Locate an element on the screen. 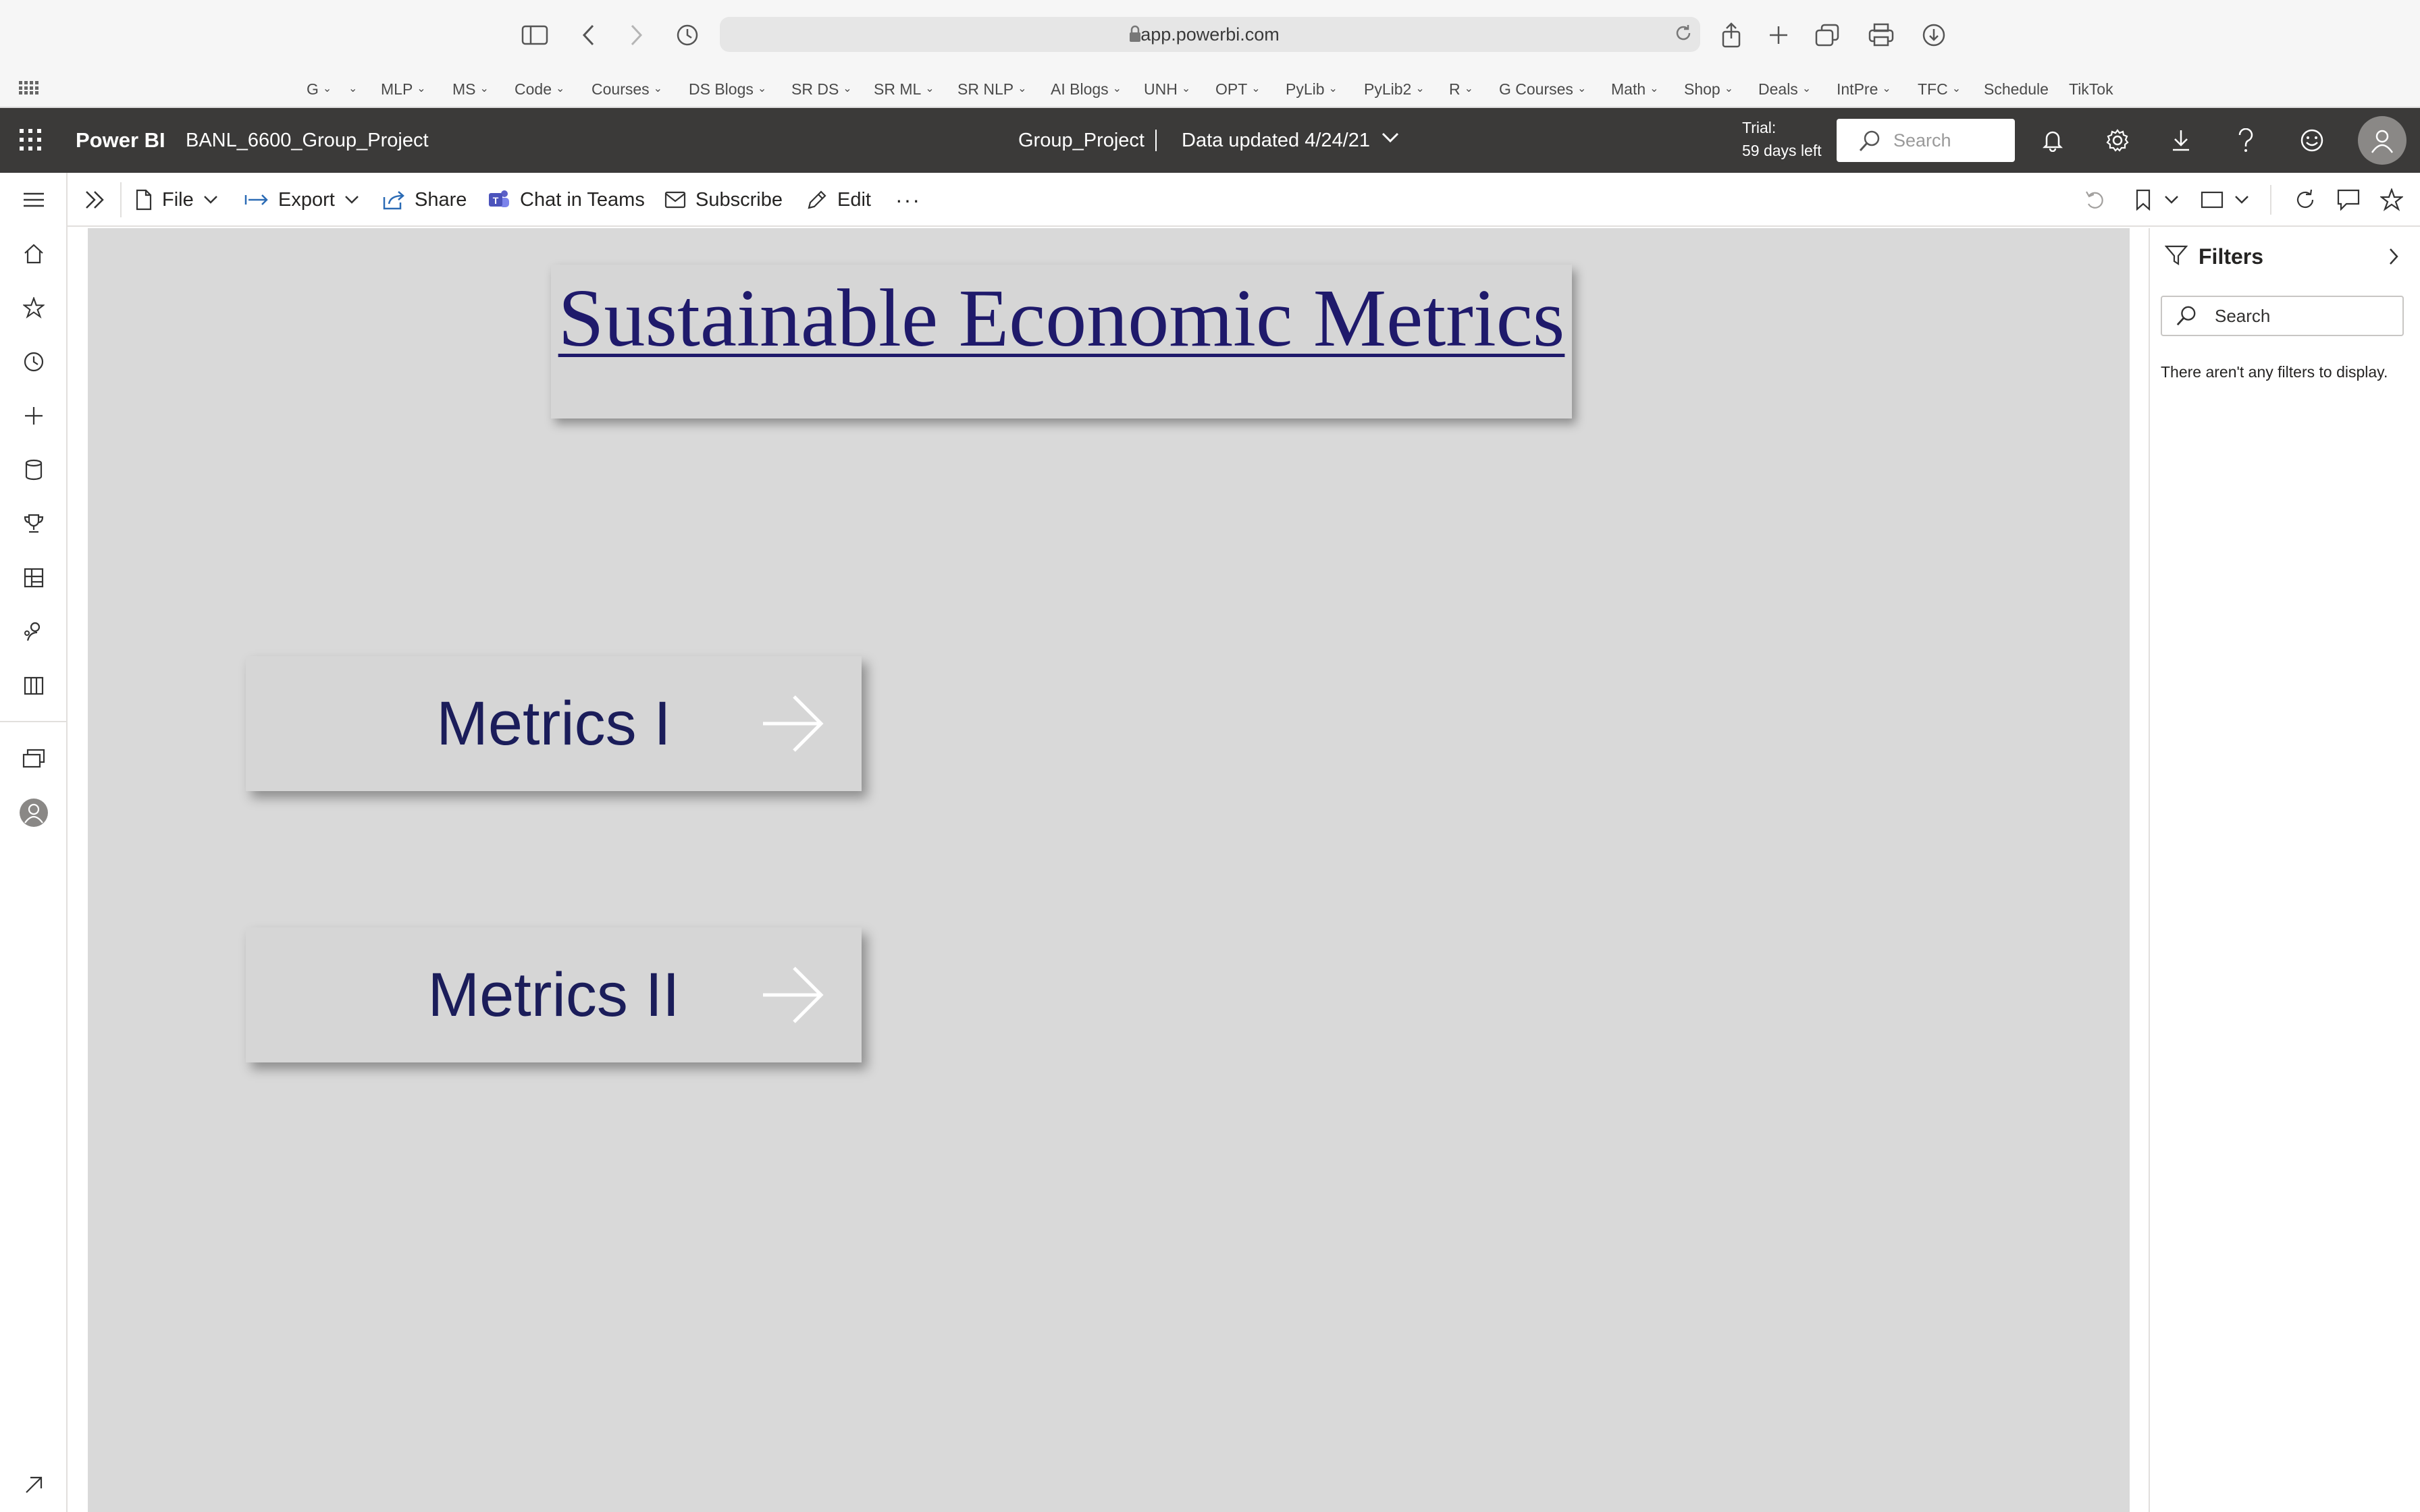 This screenshot has width=2420, height=1512. bookmark-item: TikTok is located at coordinates (2091, 89).